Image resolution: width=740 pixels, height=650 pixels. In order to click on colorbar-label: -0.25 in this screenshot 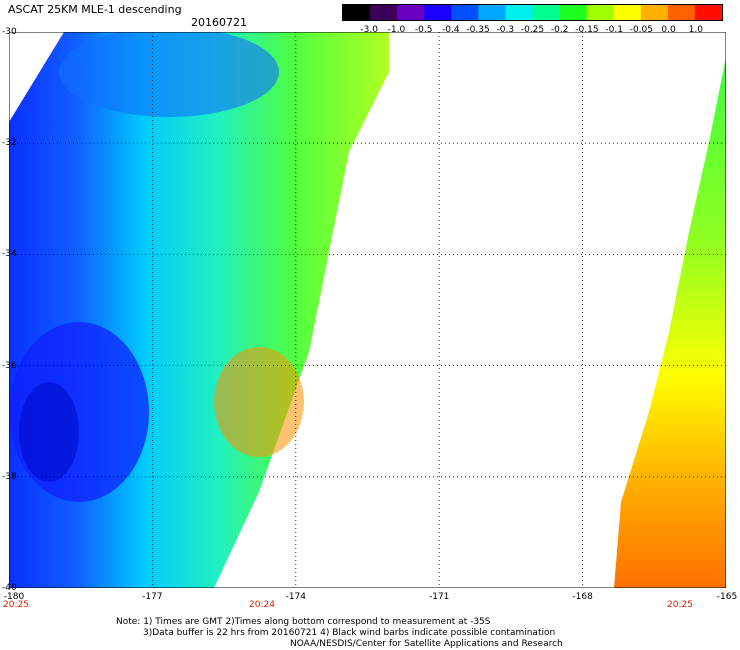, I will do `click(532, 30)`.